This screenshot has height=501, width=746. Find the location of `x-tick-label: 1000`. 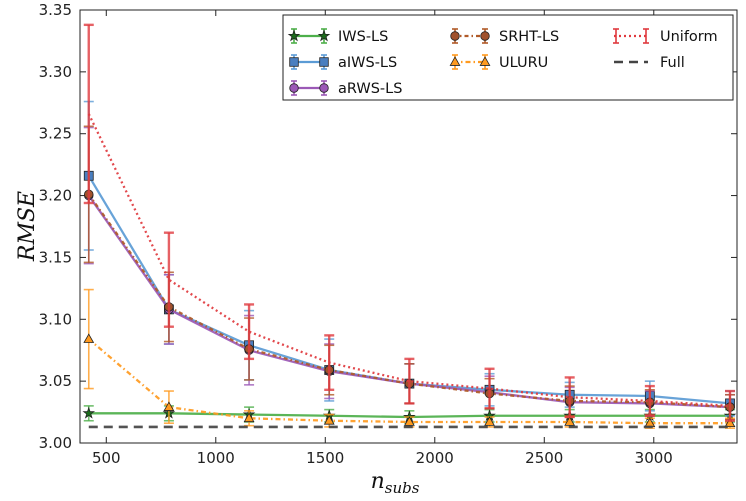

x-tick-label: 1000 is located at coordinates (216, 458).